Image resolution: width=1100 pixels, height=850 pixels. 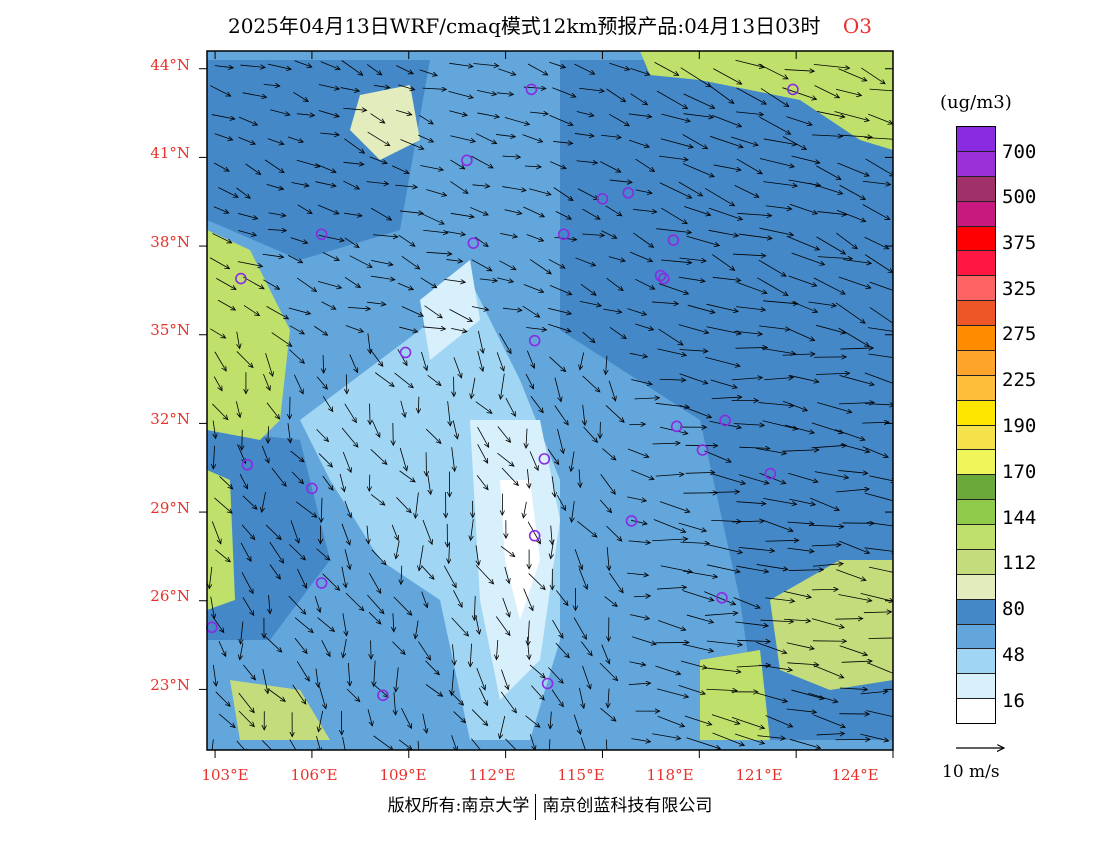 What do you see at coordinates (581, 775) in the screenshot?
I see `lon-label: 115°E` at bounding box center [581, 775].